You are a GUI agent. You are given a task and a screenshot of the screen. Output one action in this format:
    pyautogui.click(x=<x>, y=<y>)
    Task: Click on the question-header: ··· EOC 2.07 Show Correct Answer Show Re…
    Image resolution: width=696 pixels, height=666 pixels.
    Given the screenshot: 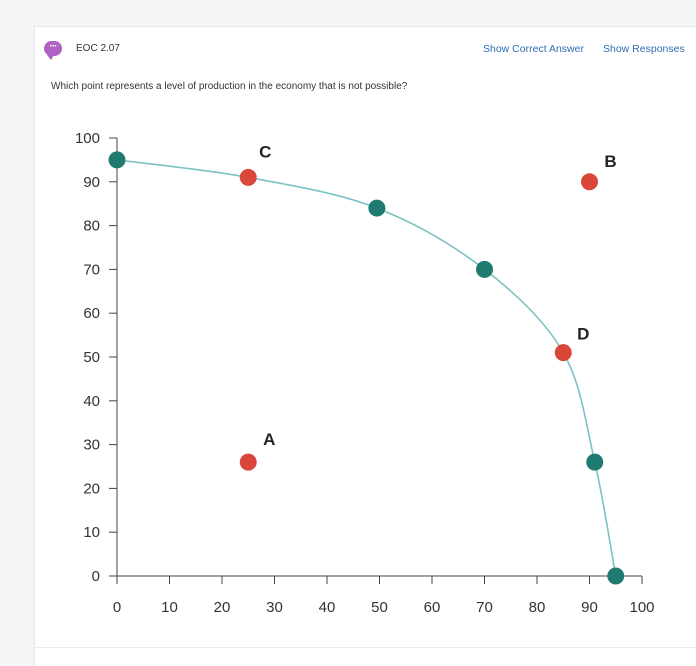 What is the action you would take?
    pyautogui.click(x=365, y=50)
    